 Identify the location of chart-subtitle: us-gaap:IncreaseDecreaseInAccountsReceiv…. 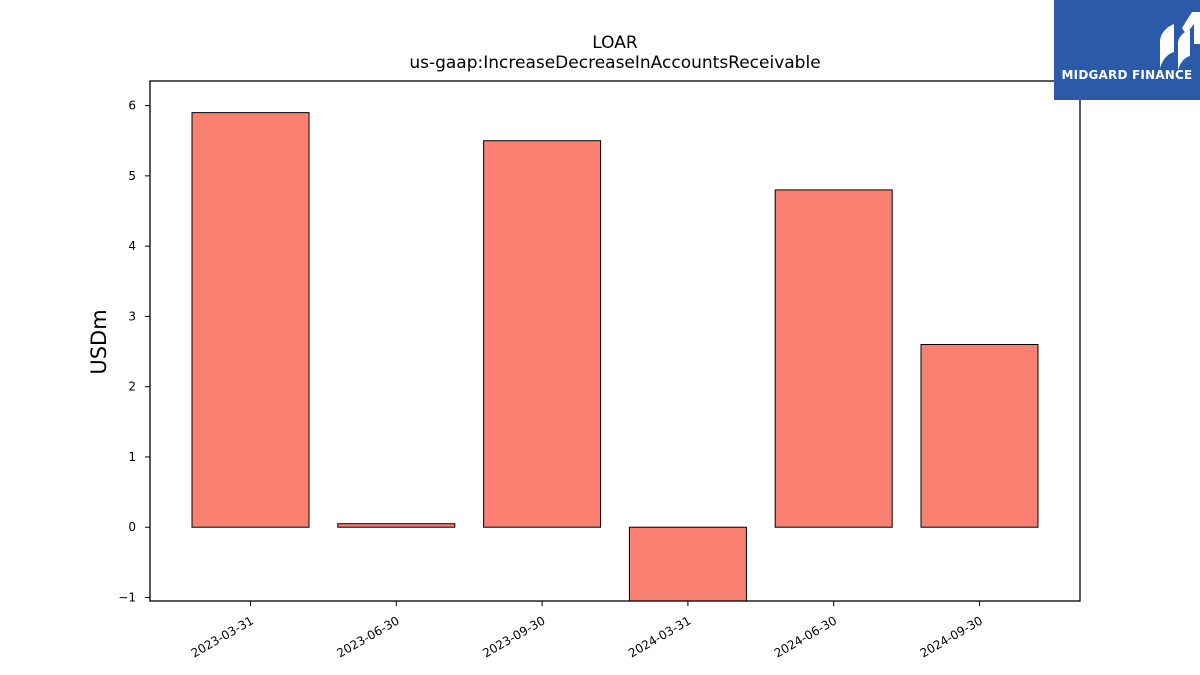
(614, 63).